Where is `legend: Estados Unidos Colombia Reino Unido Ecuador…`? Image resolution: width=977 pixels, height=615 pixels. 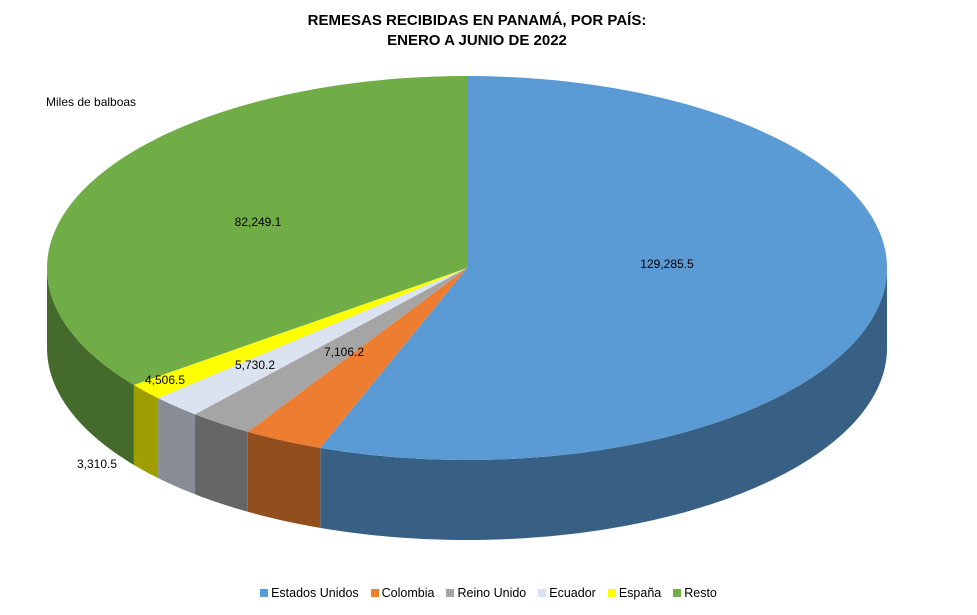 legend: Estados Unidos Colombia Reino Unido Ecuador… is located at coordinates (488, 593).